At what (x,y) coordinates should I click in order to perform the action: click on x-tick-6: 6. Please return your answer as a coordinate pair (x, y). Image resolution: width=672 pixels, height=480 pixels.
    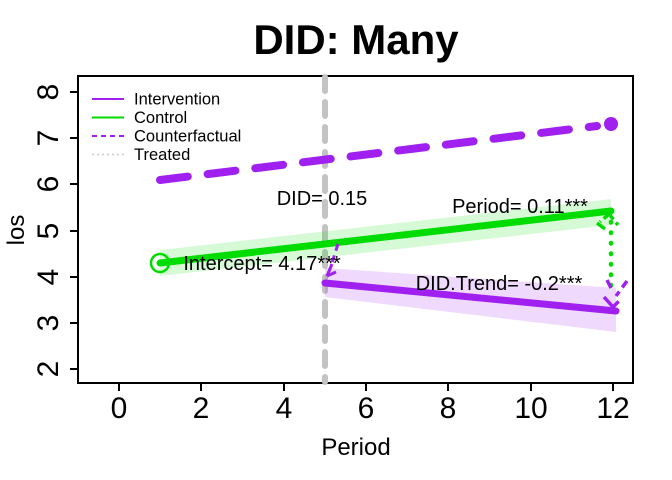
    Looking at the image, I should click on (366, 408).